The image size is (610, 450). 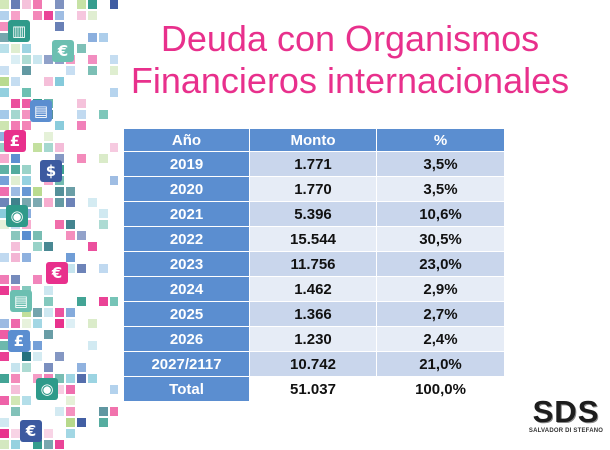 What do you see at coordinates (19, 31) in the screenshot?
I see `chart-icon: ▥` at bounding box center [19, 31].